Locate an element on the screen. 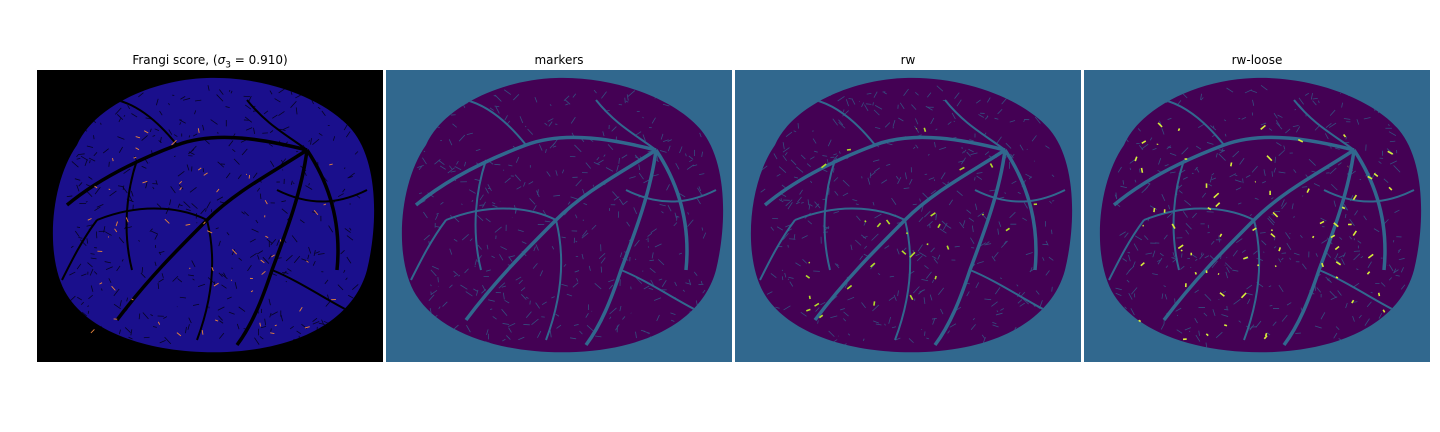  panel-title-rw: rw is located at coordinates (908, 60).